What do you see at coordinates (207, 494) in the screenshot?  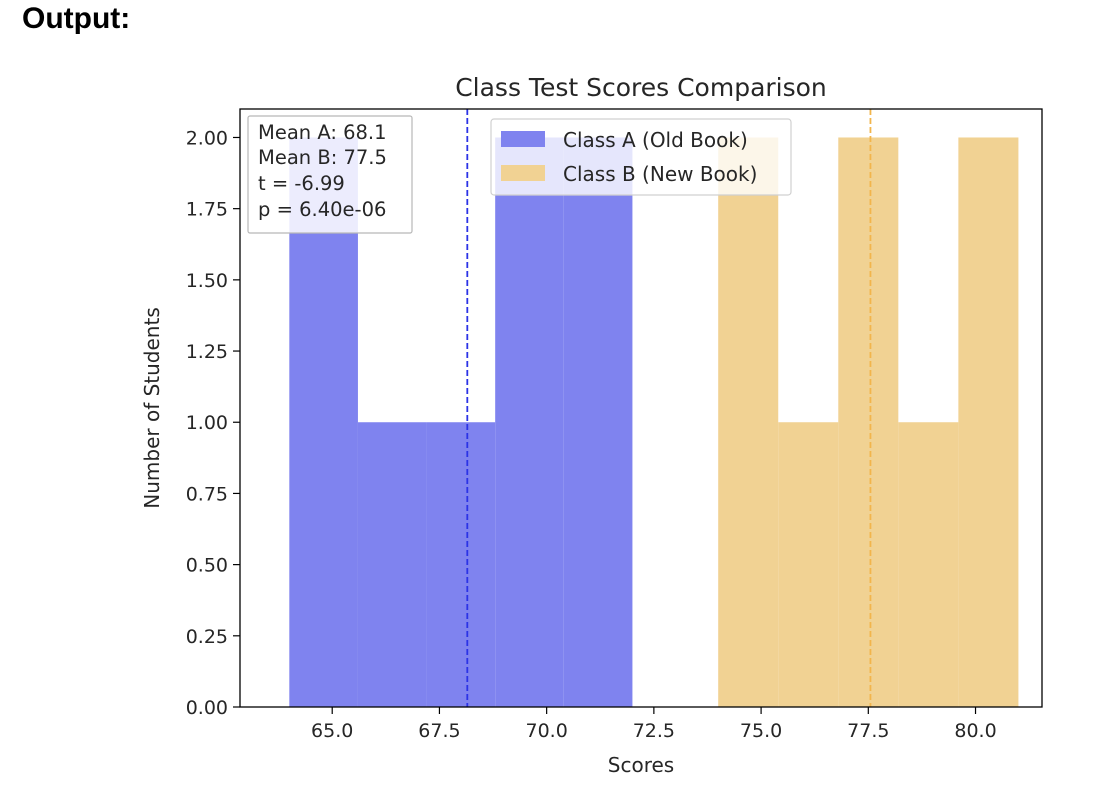 I see `y-tick-label: 0.75` at bounding box center [207, 494].